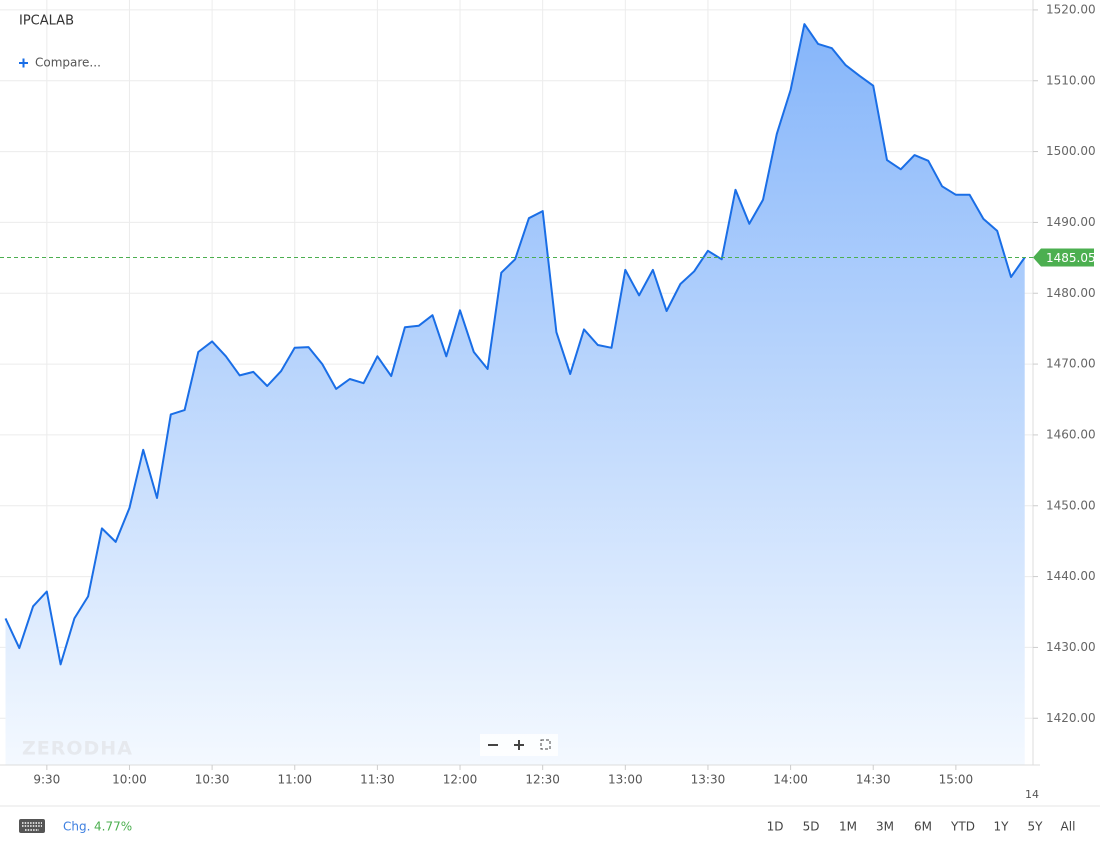 The height and width of the screenshot is (853, 1100). What do you see at coordinates (1071, 505) in the screenshot?
I see `y-tick-label: 1450.00` at bounding box center [1071, 505].